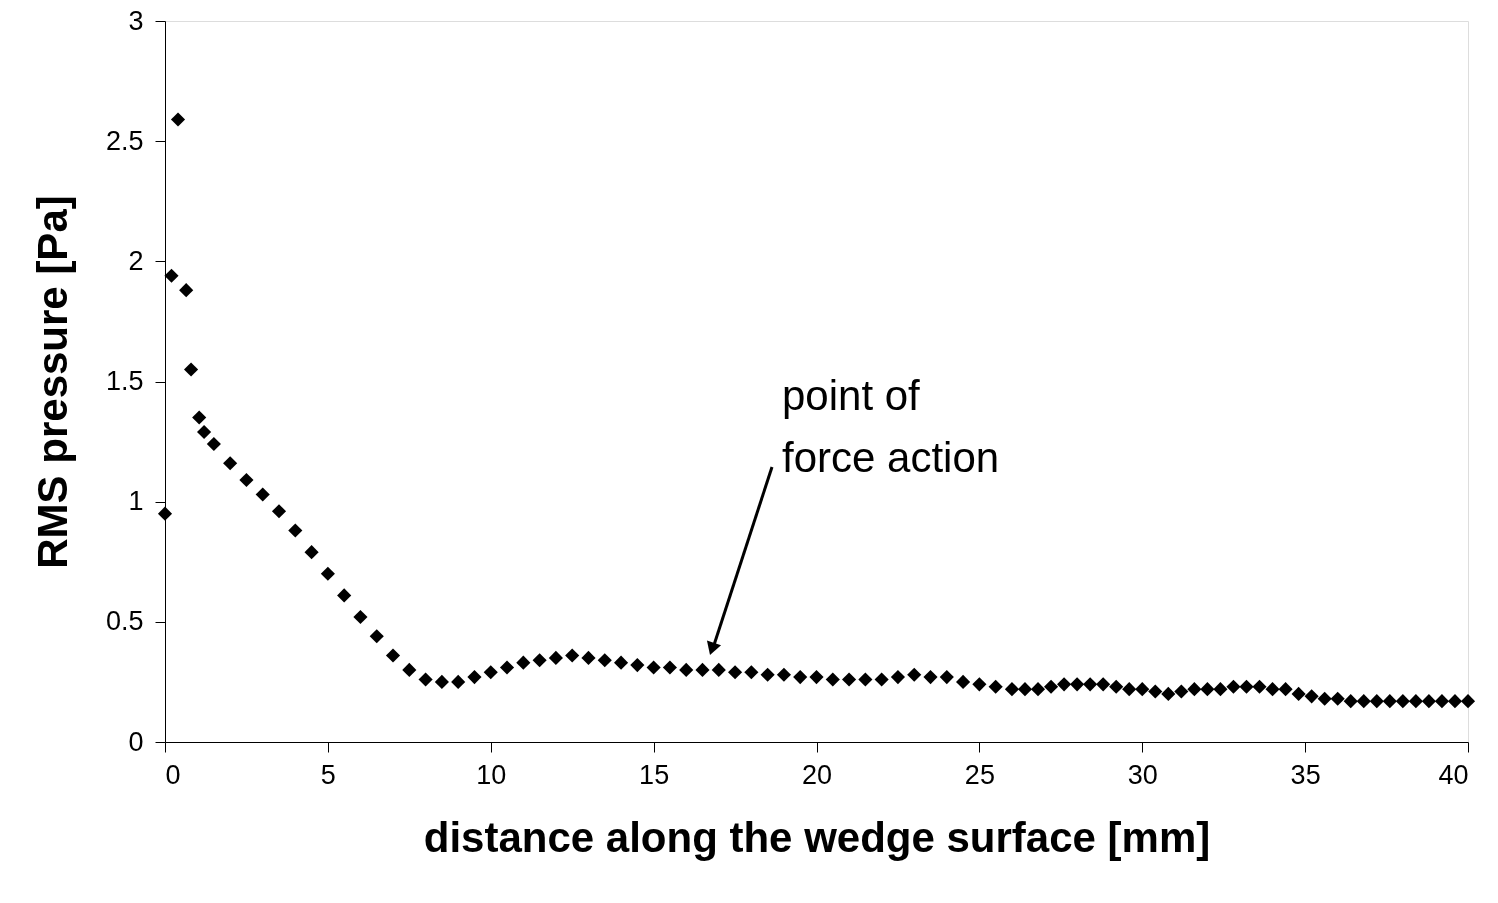 The image size is (1498, 903). I want to click on x-tick-label: 20, so click(817, 774).